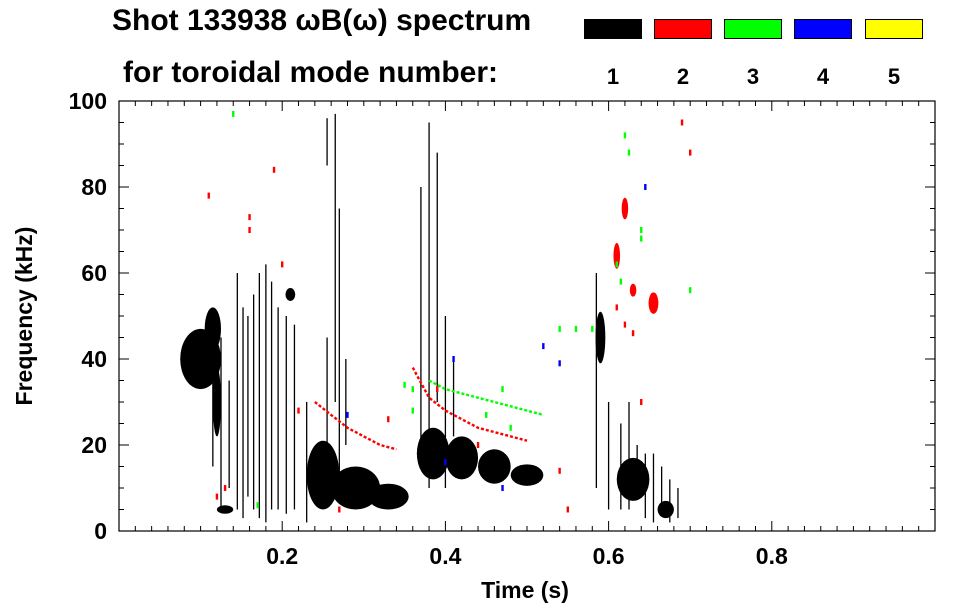  What do you see at coordinates (609, 556) in the screenshot?
I see `x-tick-label: 0.6` at bounding box center [609, 556].